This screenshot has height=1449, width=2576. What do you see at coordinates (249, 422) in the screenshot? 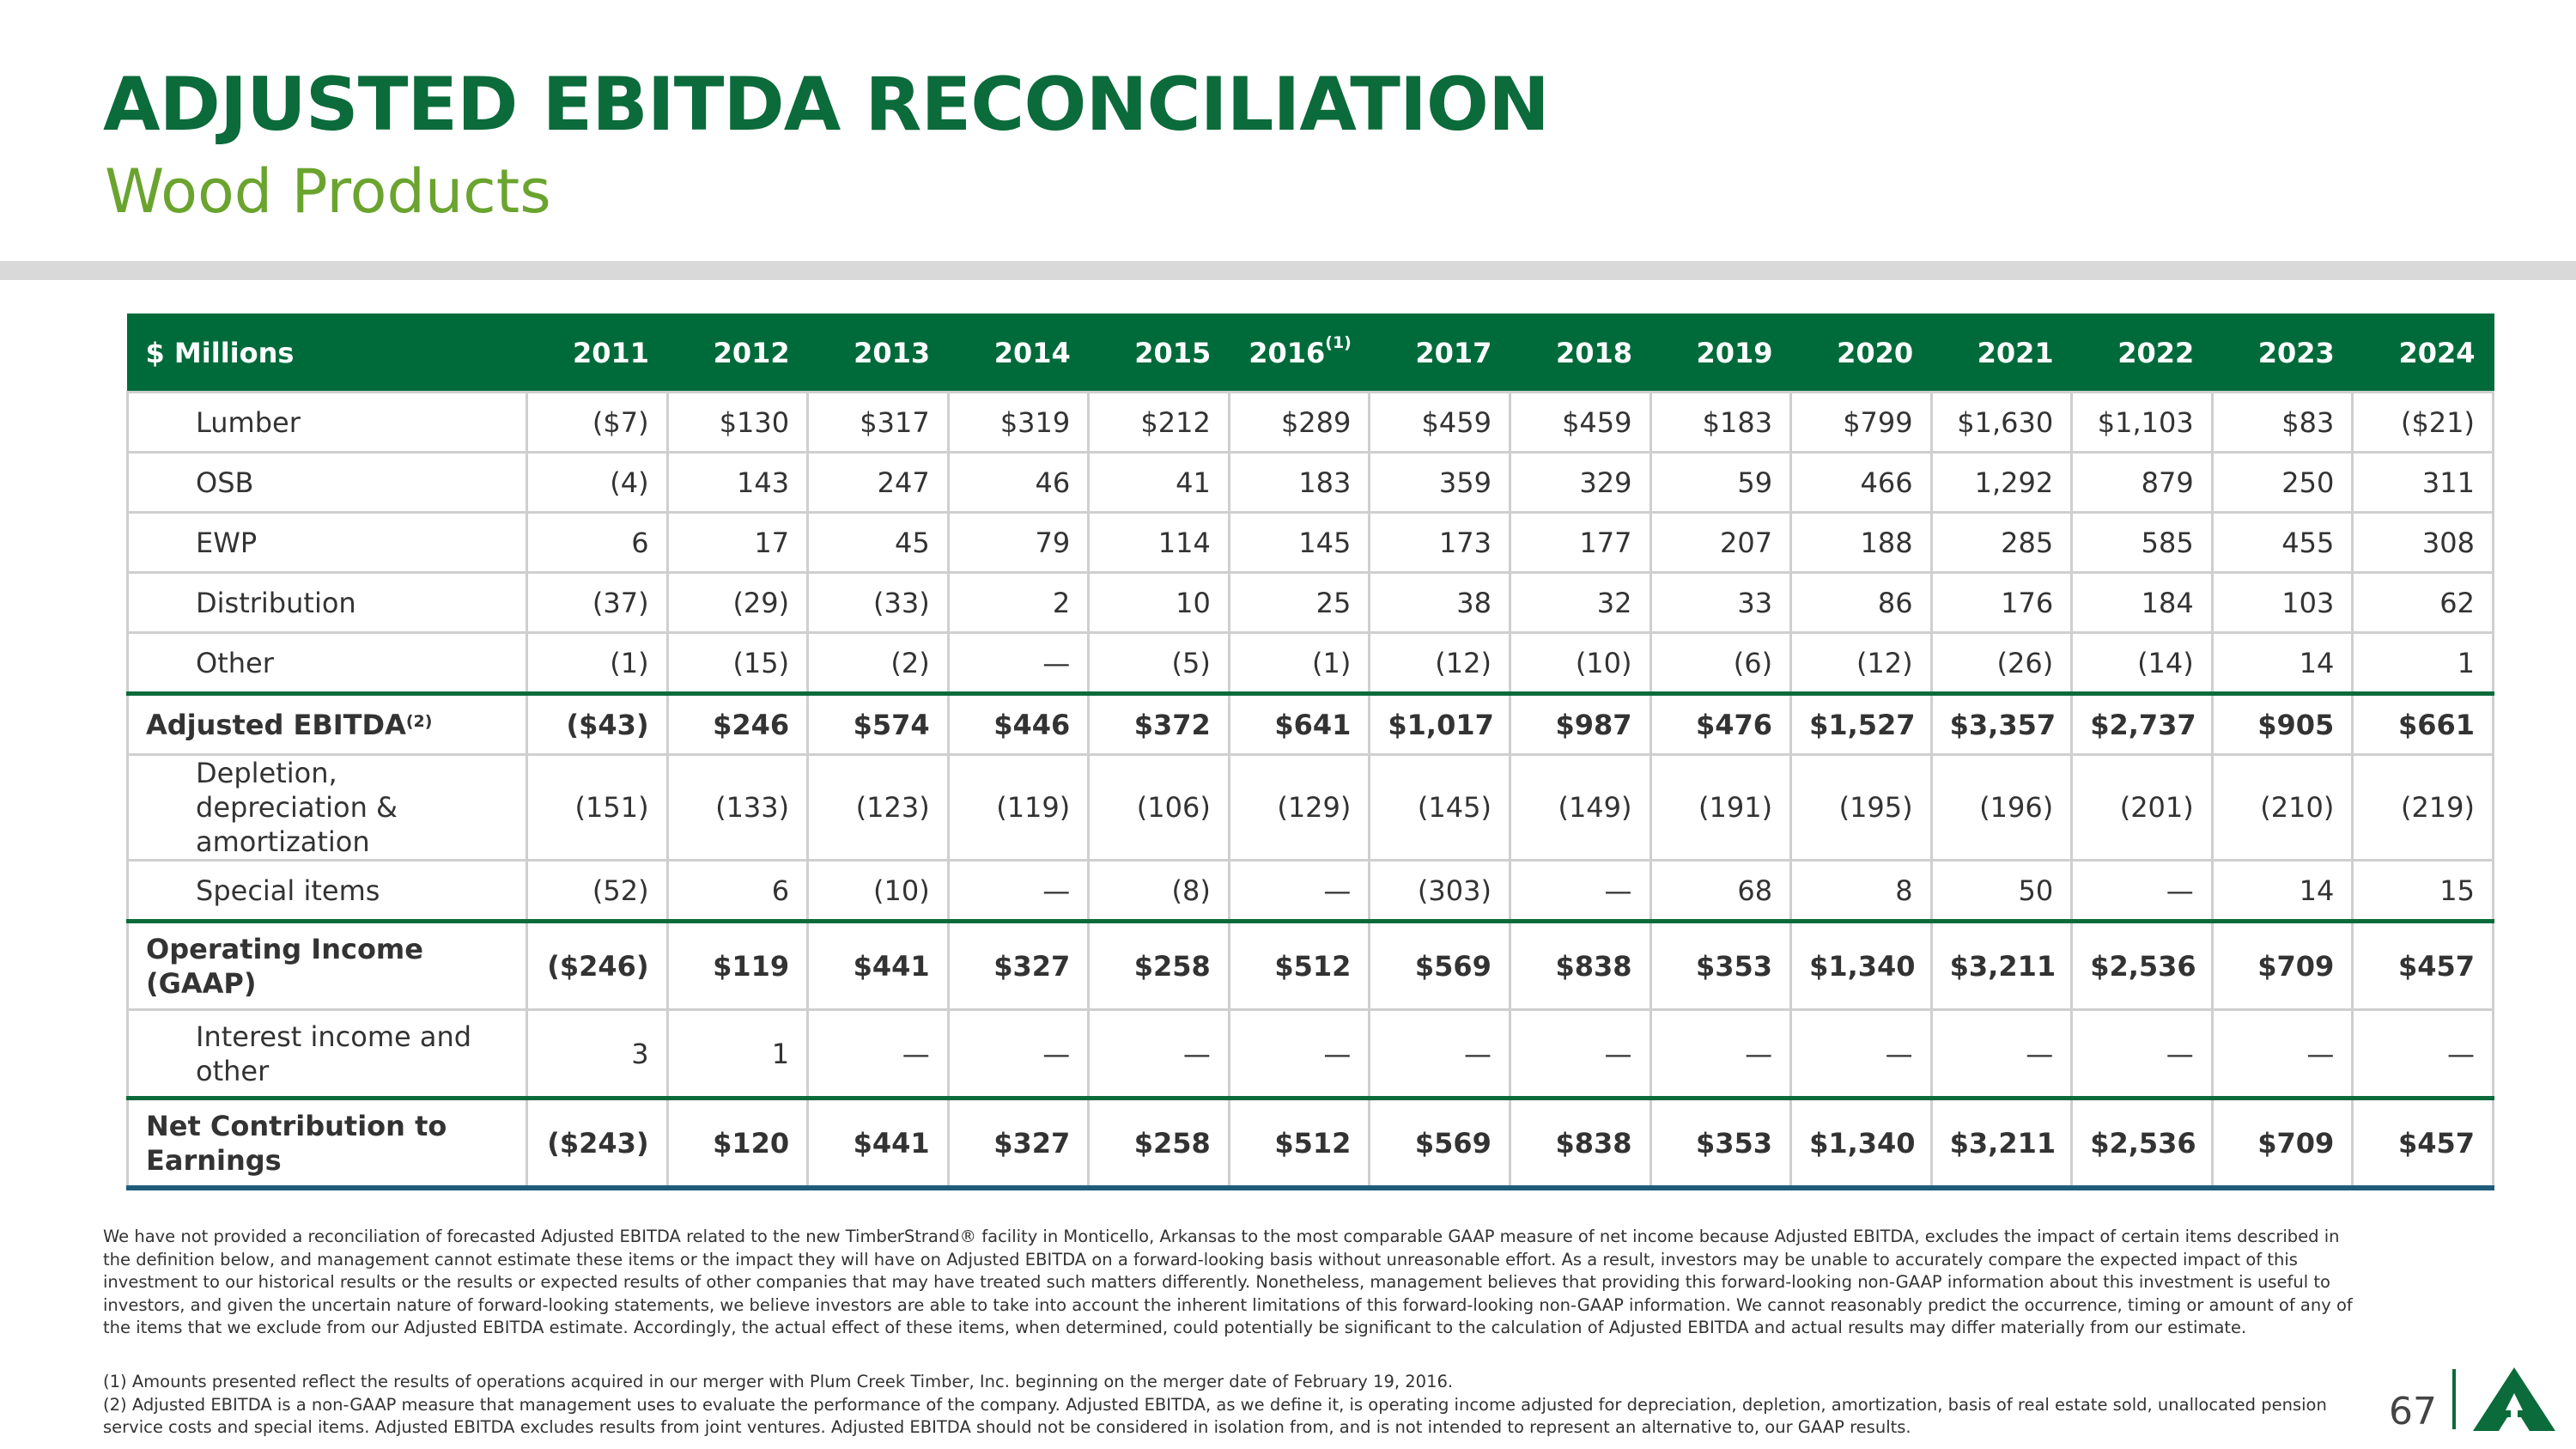
I see `row-label-text: Lumber` at bounding box center [249, 422].